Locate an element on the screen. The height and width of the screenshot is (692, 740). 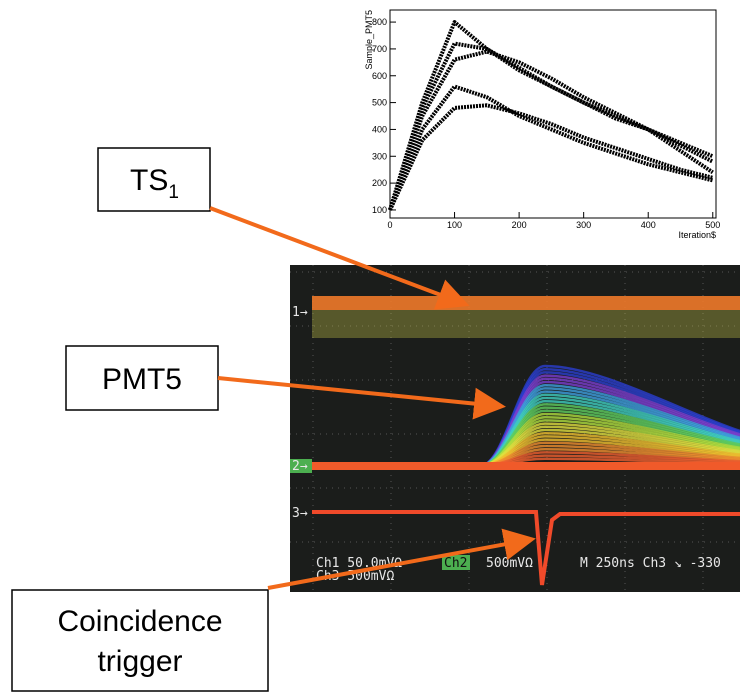
scope-marker-bg is located at coordinates (301, 466).